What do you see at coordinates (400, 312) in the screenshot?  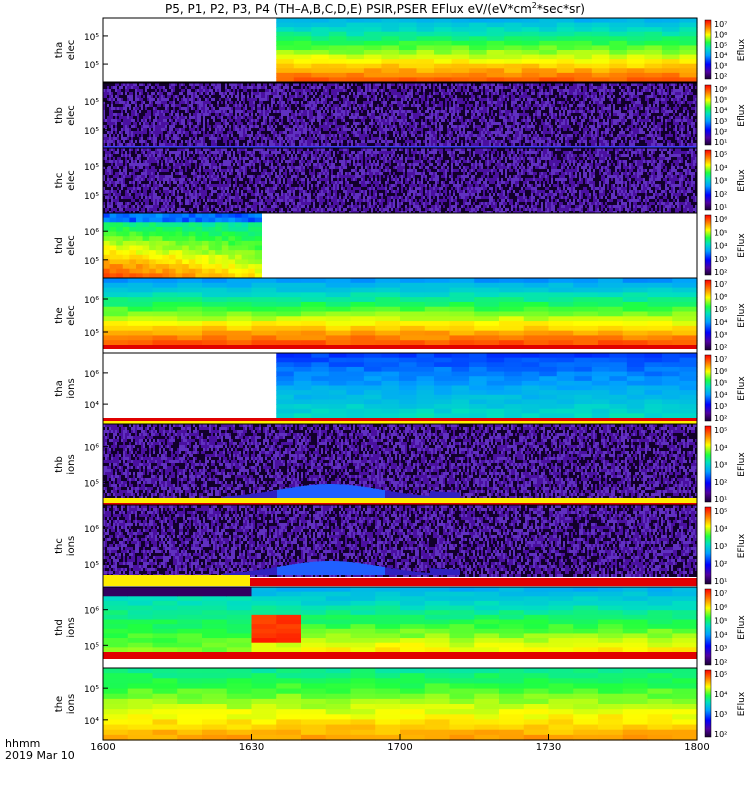 I see `spectrogram-the-elec` at bounding box center [400, 312].